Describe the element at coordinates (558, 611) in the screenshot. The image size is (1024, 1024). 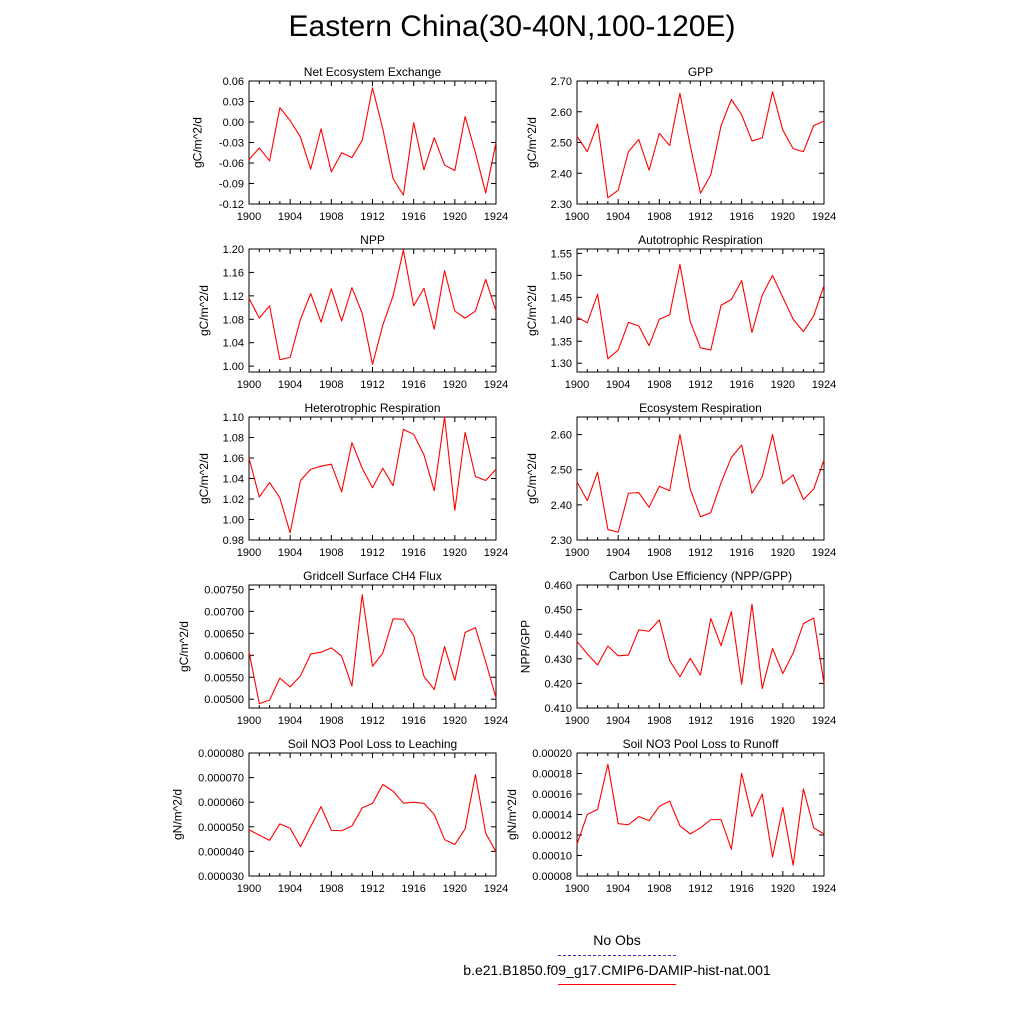
I see `y-tick-label: 0.450` at that location.